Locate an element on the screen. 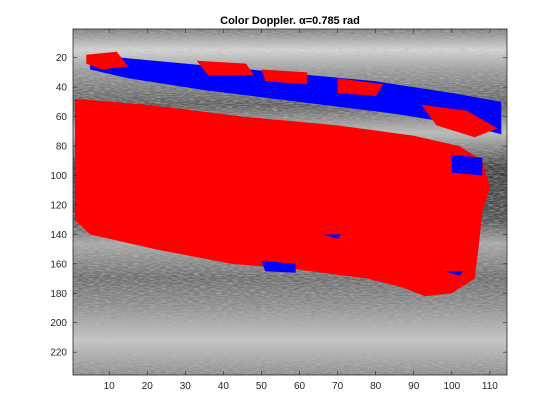  chart-title: Color Doppler. α=0.785 rad is located at coordinates (290, 21).